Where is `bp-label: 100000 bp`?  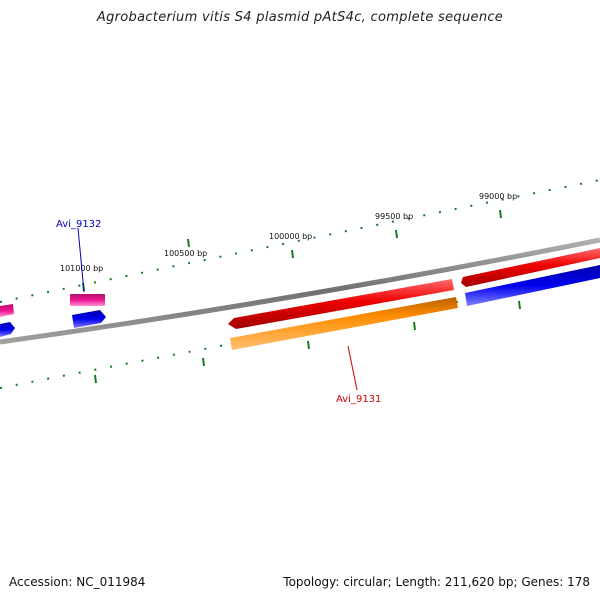 bp-label: 100000 bp is located at coordinates (290, 236).